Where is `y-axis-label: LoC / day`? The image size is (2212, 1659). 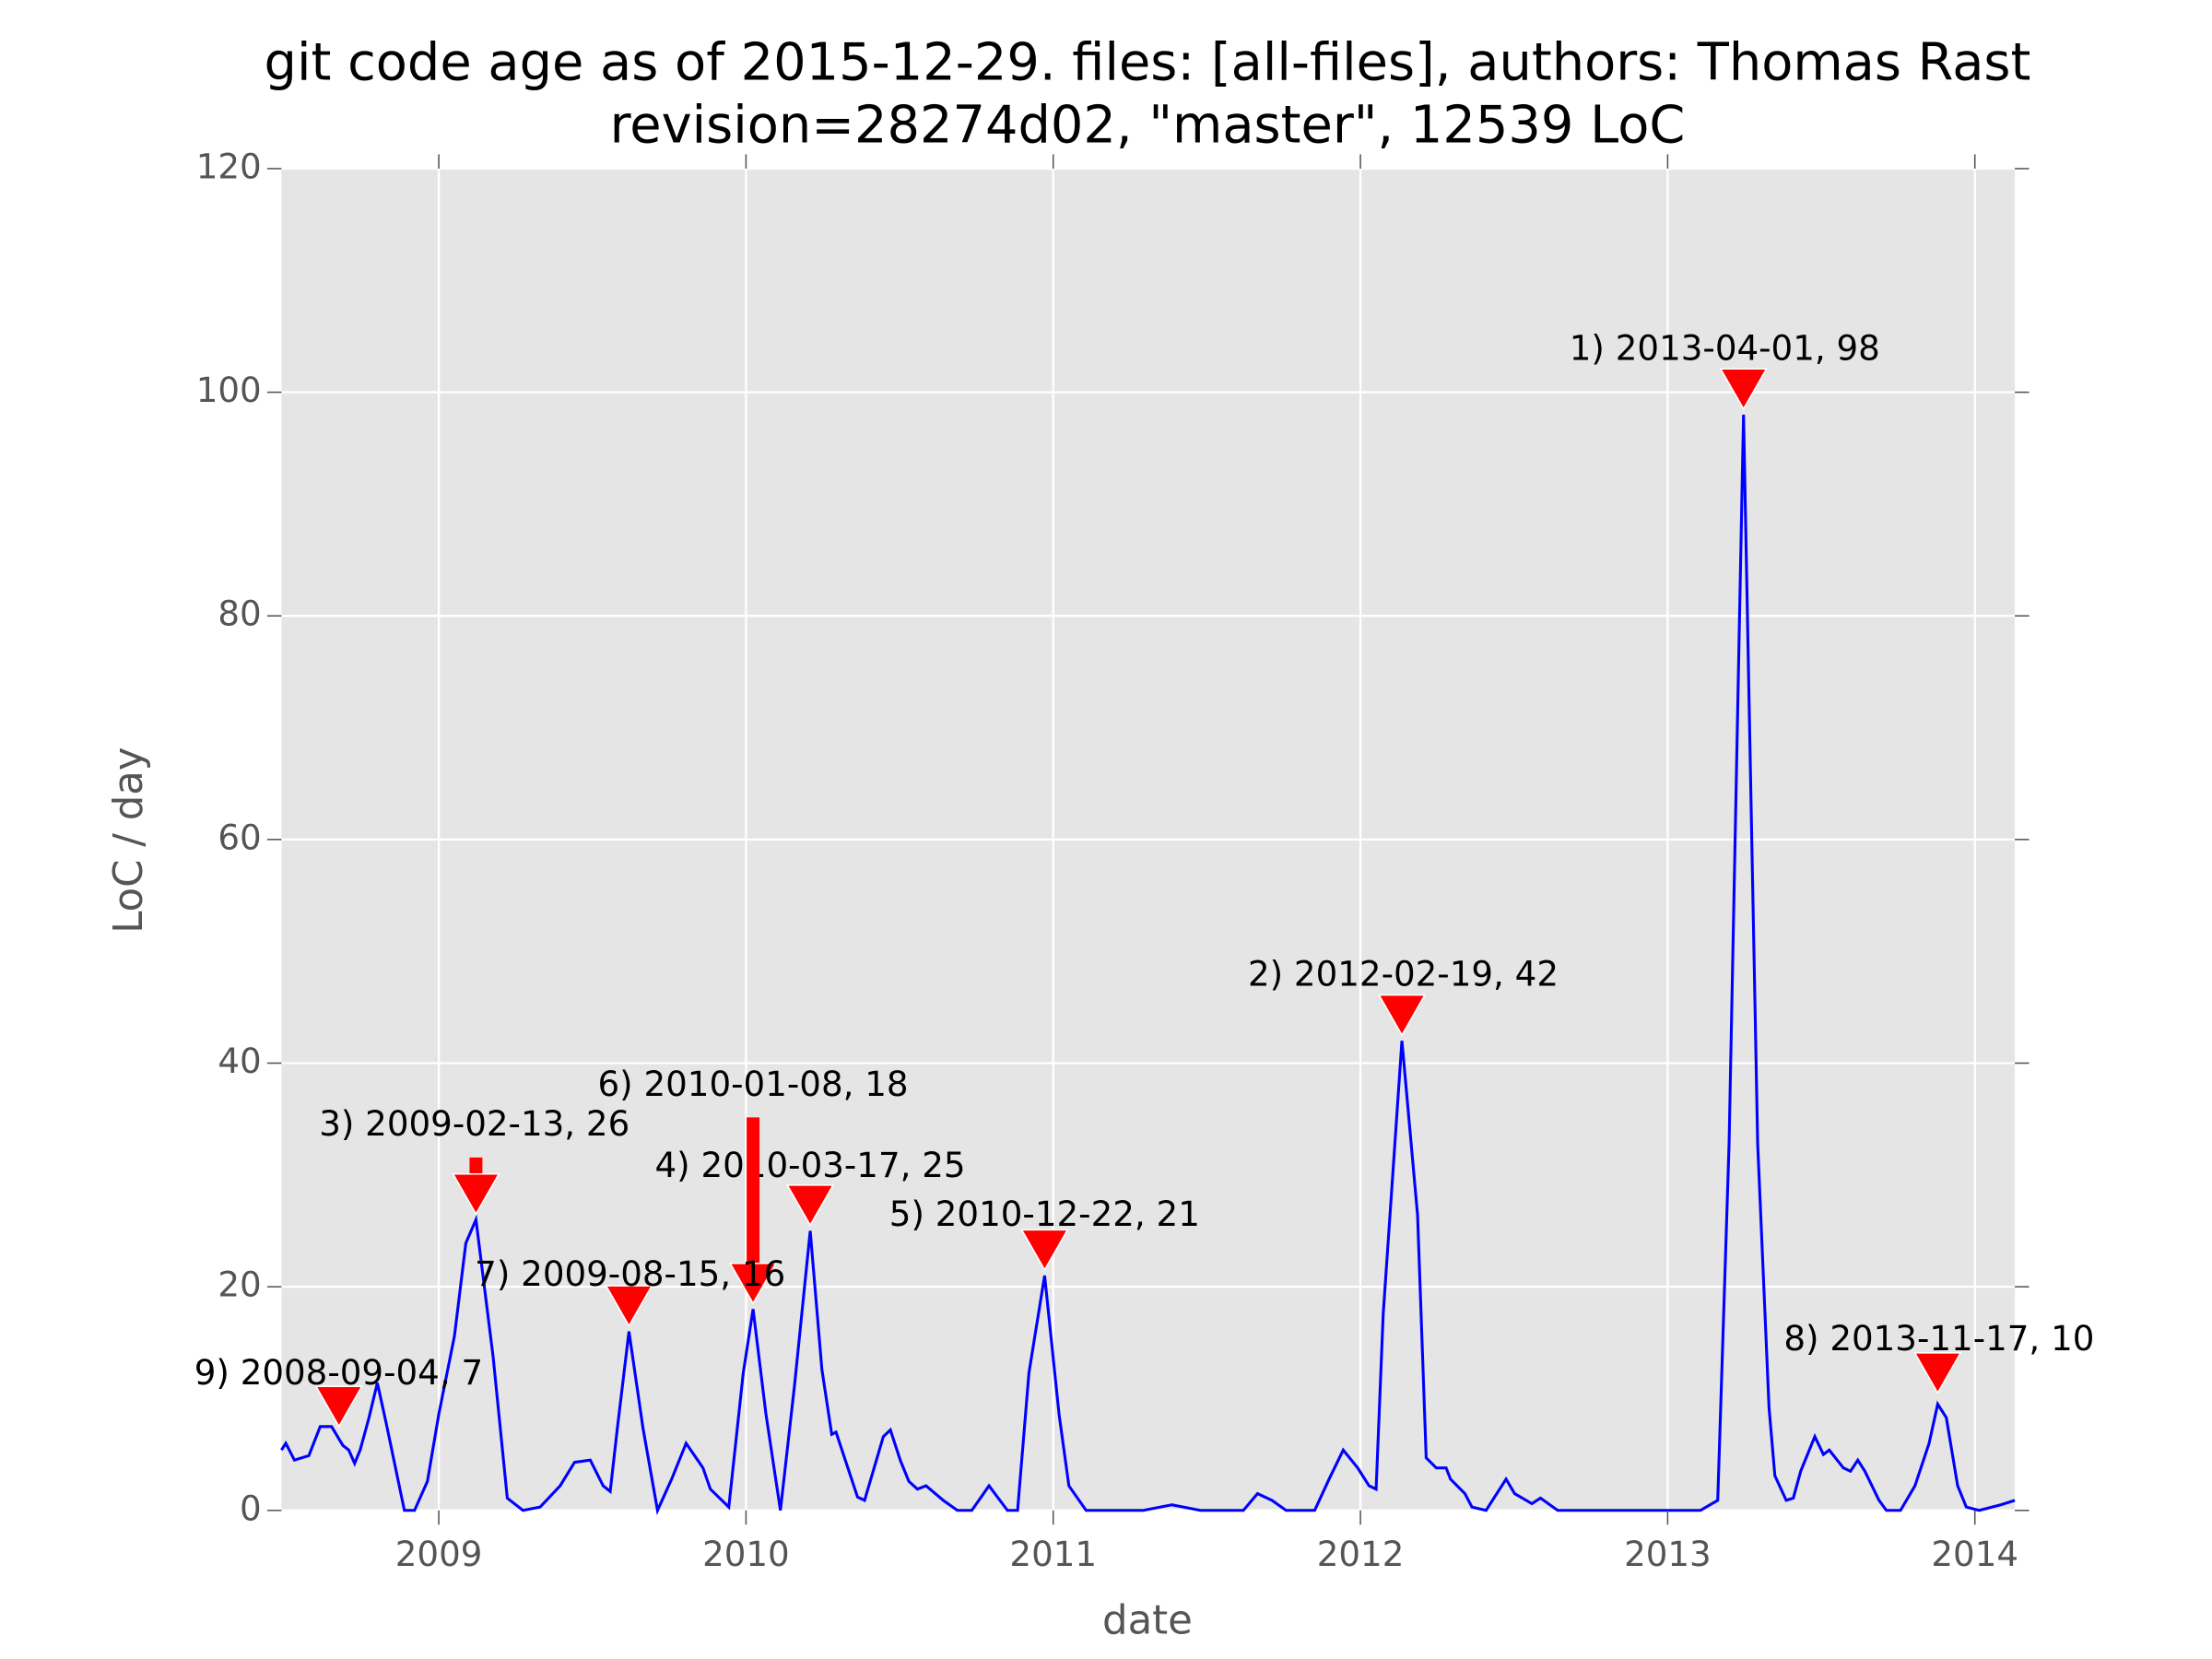
y-axis-label: LoC / day is located at coordinates (129, 840).